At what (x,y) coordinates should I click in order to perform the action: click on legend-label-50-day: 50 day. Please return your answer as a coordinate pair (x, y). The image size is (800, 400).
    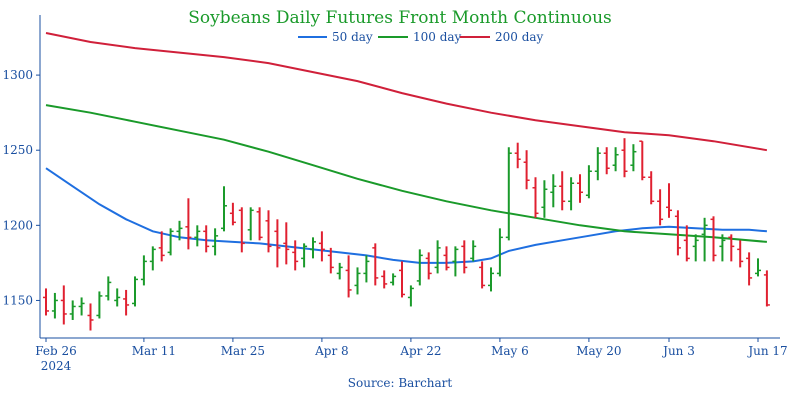
    Looking at the image, I should click on (352, 37).